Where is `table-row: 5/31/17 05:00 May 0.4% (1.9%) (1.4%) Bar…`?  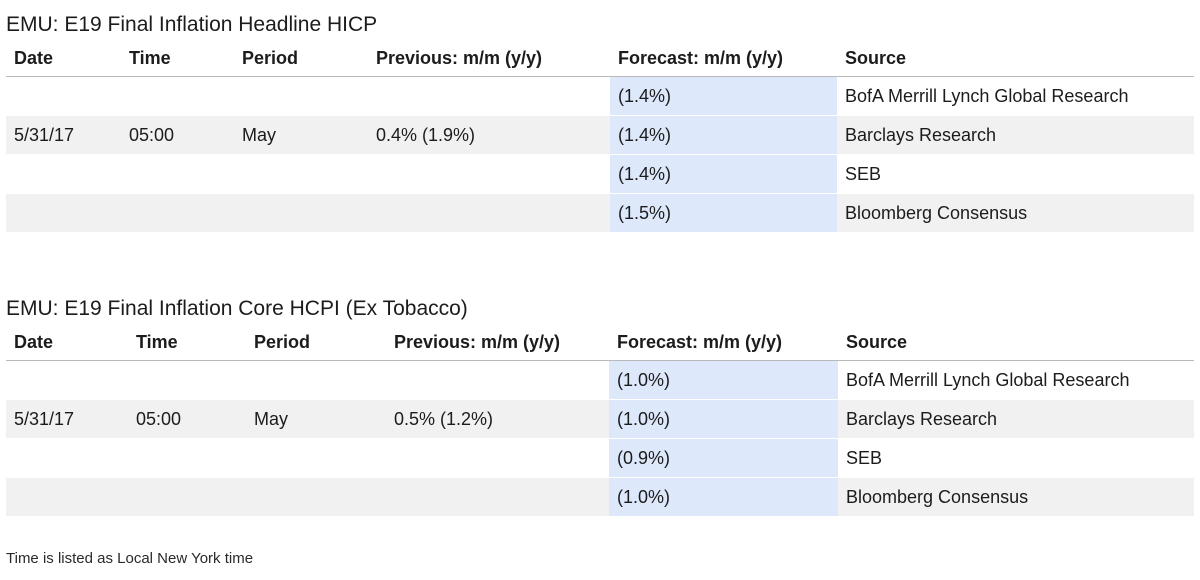 table-row: 5/31/17 05:00 May 0.4% (1.9%) (1.4%) Bar… is located at coordinates (600, 135).